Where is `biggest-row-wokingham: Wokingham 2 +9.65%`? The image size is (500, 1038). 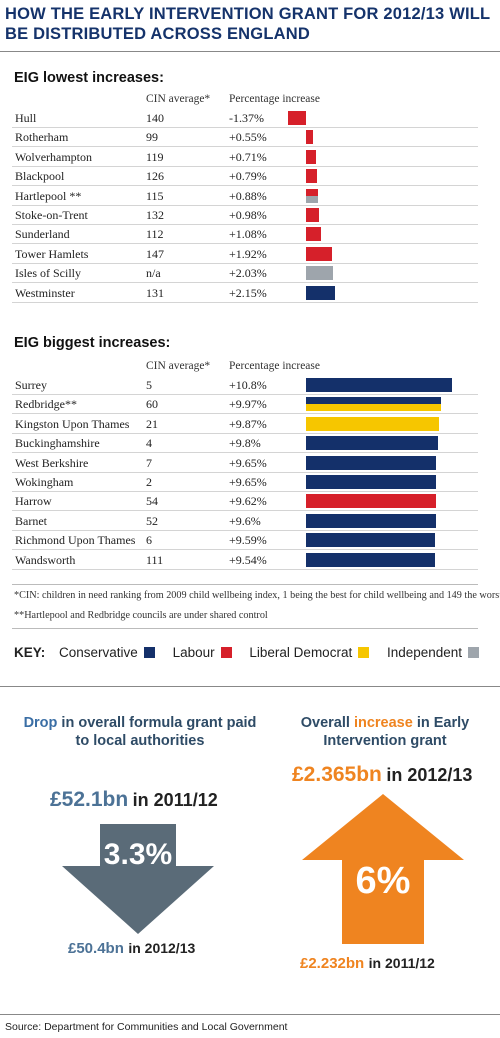
biggest-row-wokingham: Wokingham 2 +9.65% is located at coordinates (245, 482).